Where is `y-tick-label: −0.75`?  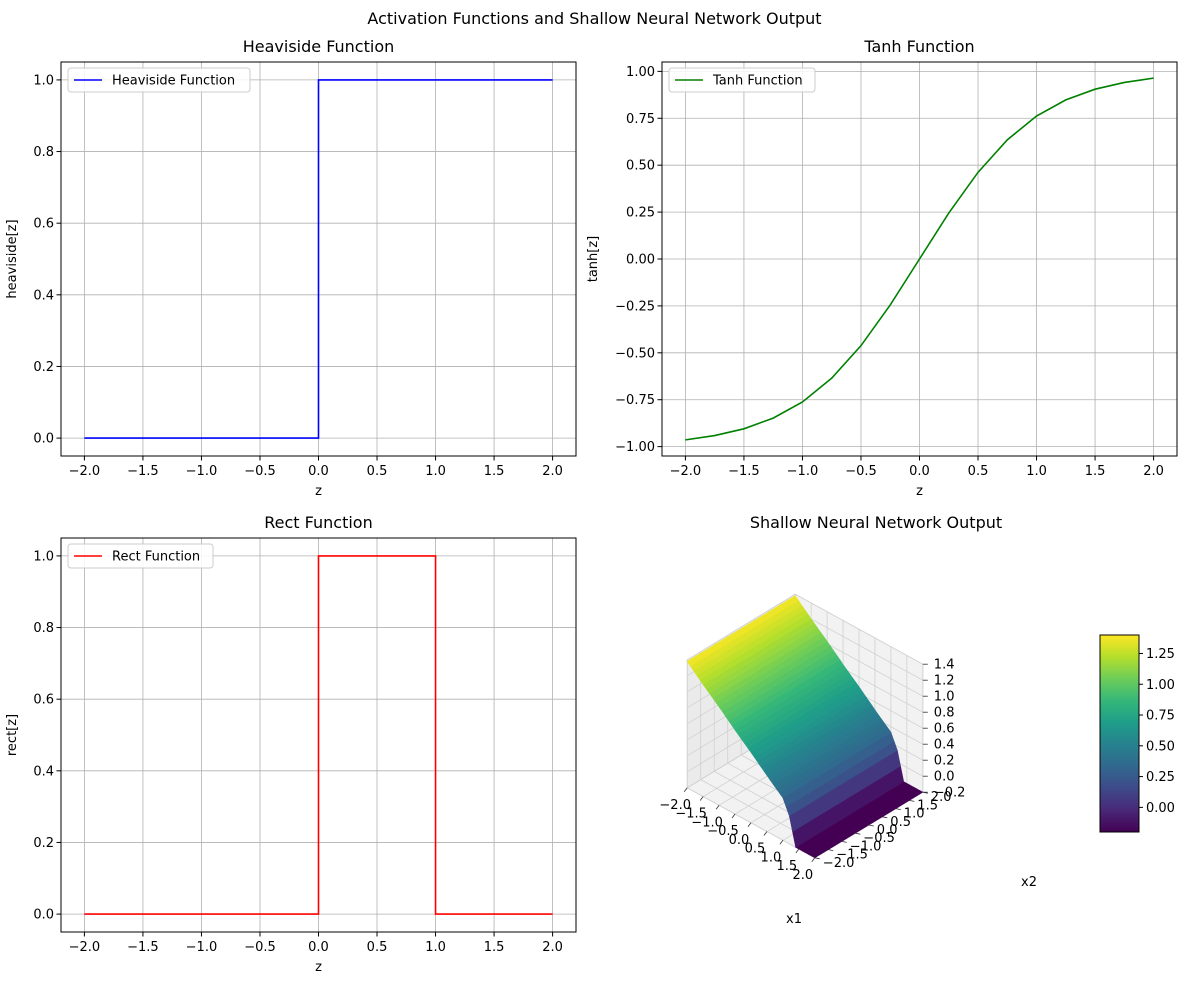
y-tick-label: −0.75 is located at coordinates (635, 400).